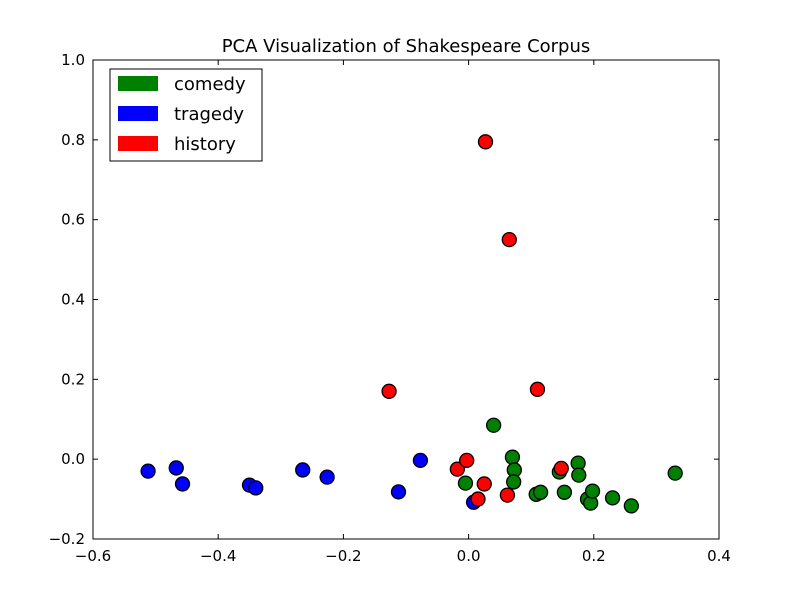 Image resolution: width=800 pixels, height=600 pixels. What do you see at coordinates (210, 84) in the screenshot?
I see `legend-label-comedy: comedy` at bounding box center [210, 84].